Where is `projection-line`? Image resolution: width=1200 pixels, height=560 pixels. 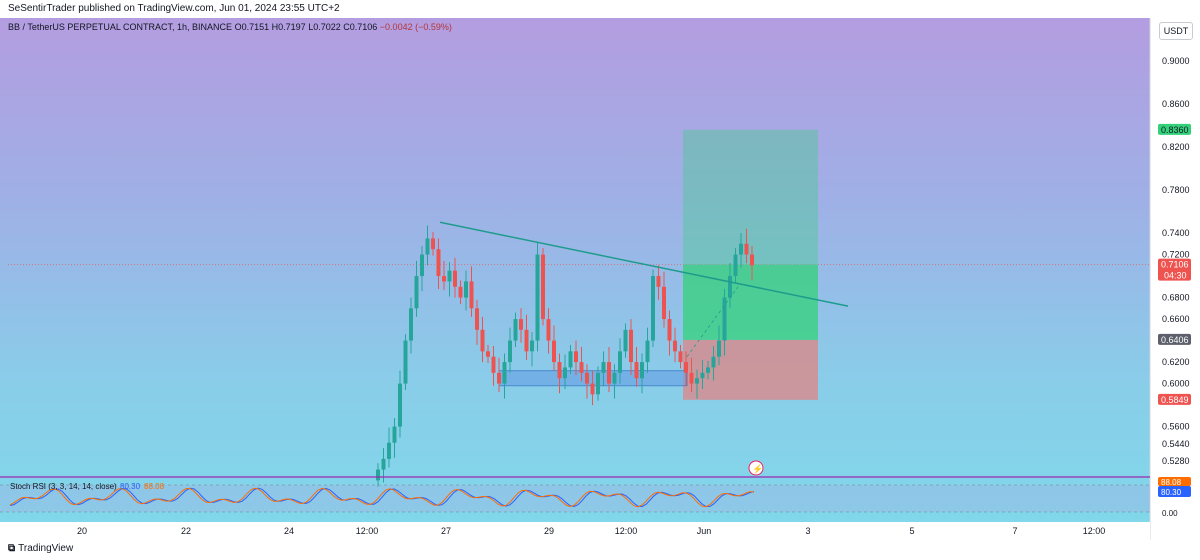 projection-line is located at coordinates (712, 321).